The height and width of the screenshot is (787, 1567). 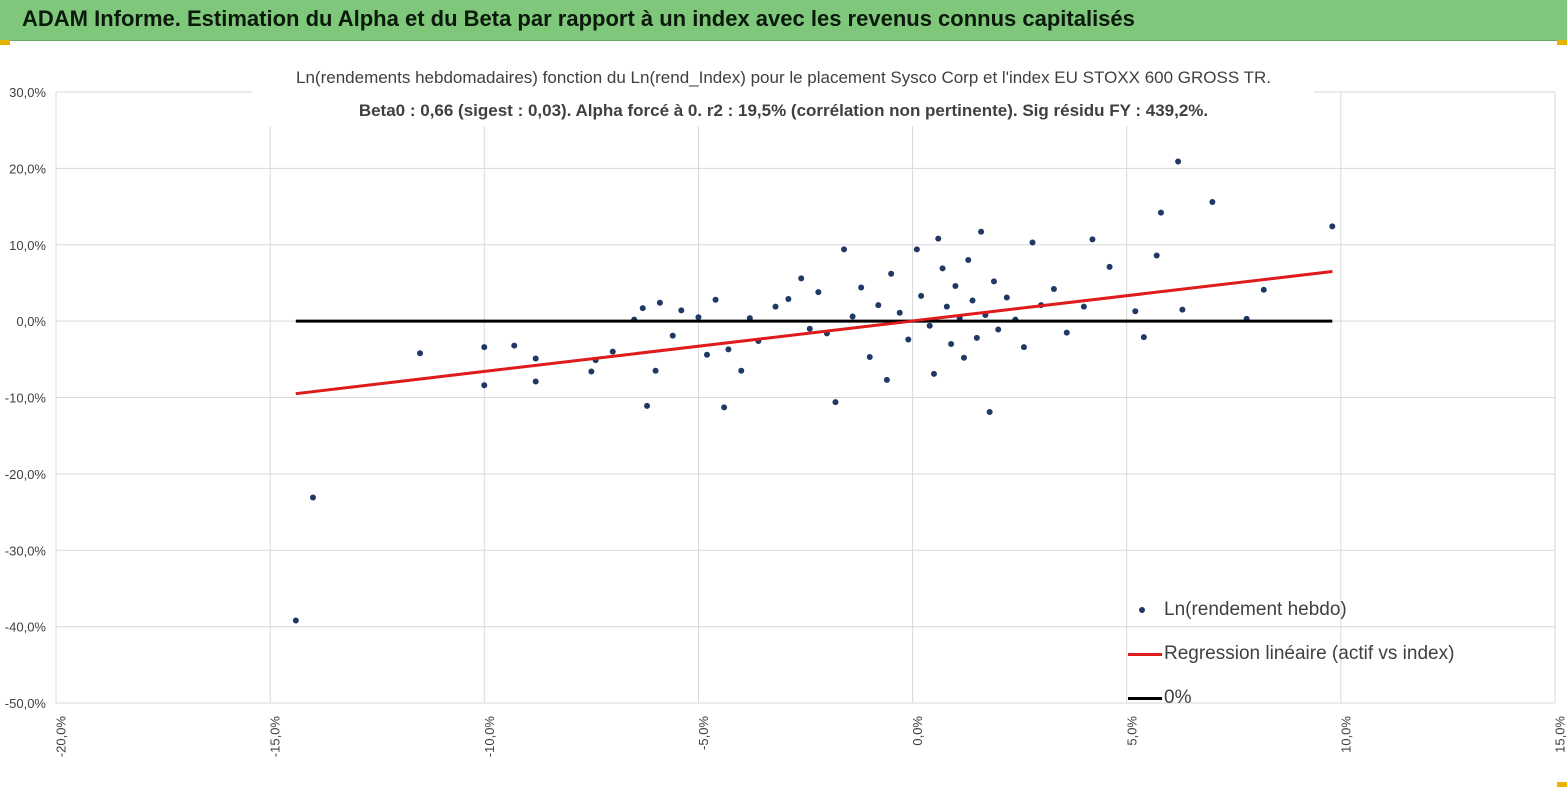 What do you see at coordinates (26, 474) in the screenshot?
I see `y-tick-label: -20,0%` at bounding box center [26, 474].